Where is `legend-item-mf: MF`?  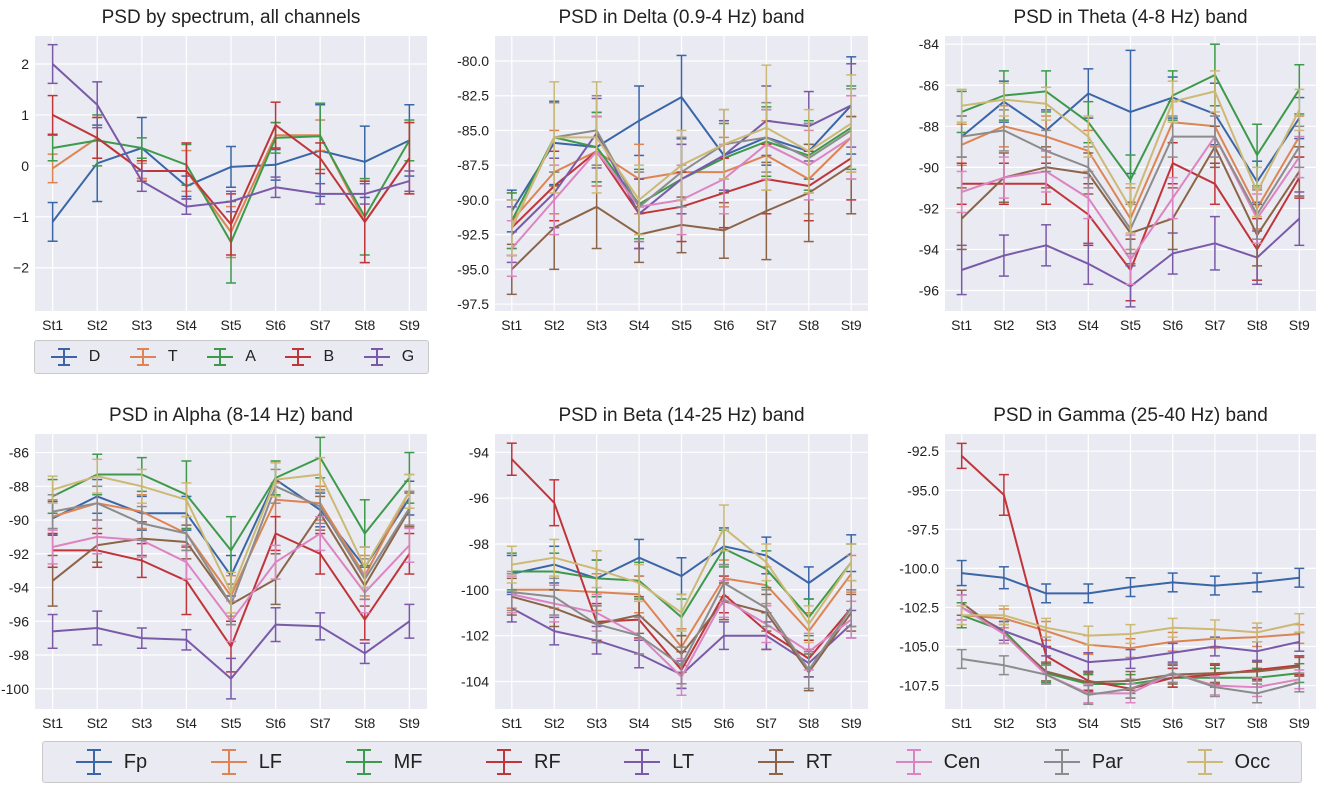 legend-item-mf: MF is located at coordinates (383, 762).